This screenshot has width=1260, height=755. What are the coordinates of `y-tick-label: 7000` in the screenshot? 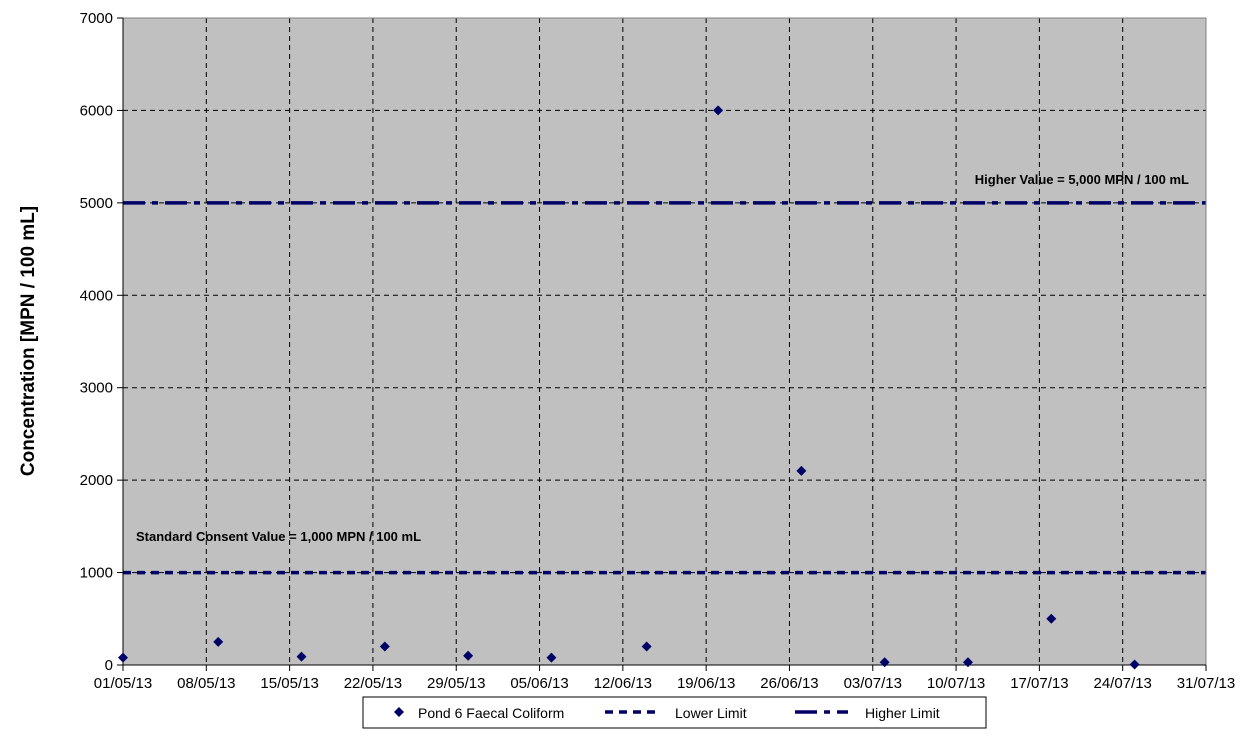 It's located at (96, 18).